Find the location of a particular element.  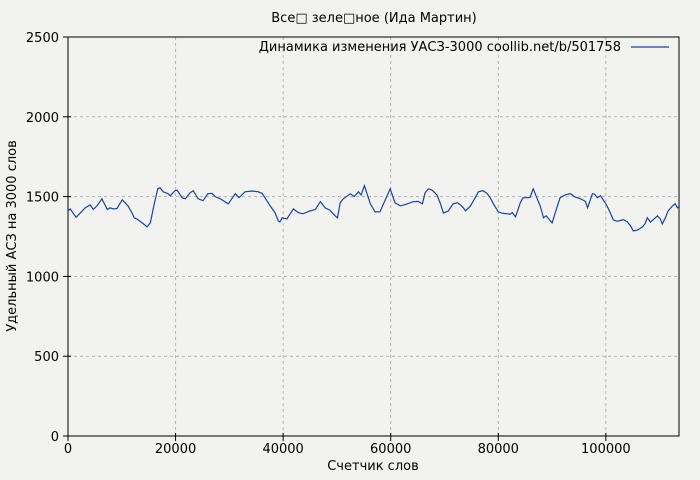

y-tick-label: 2000 is located at coordinates (42, 118).